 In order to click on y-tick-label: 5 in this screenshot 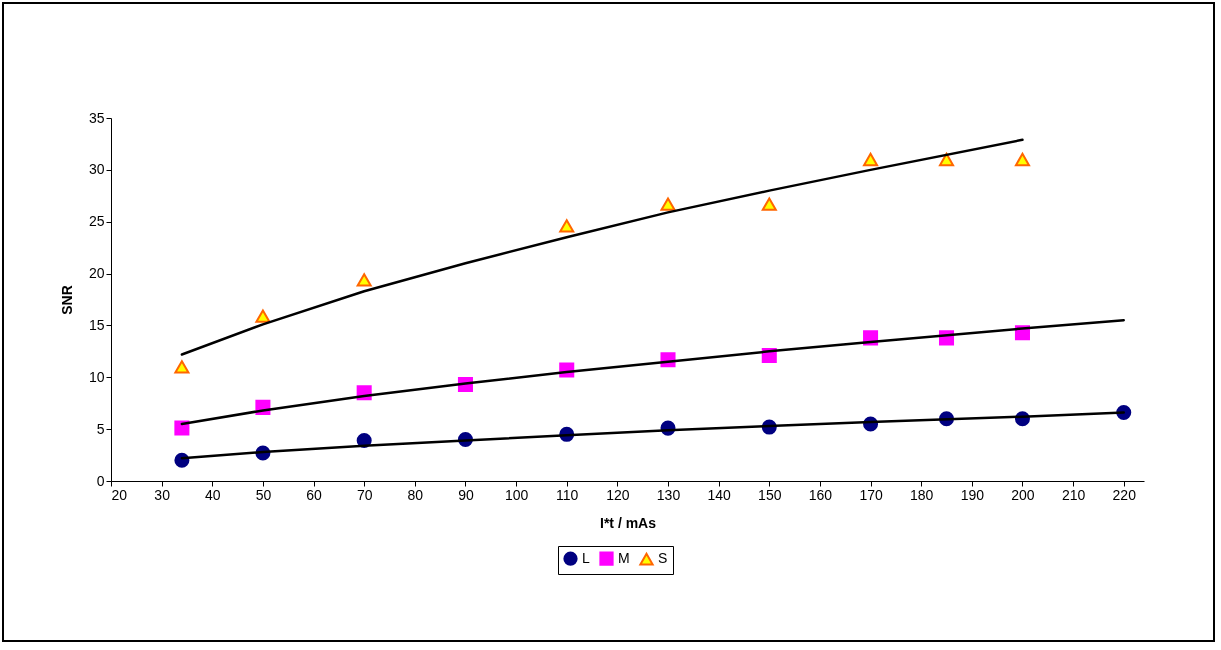, I will do `click(100, 428)`.